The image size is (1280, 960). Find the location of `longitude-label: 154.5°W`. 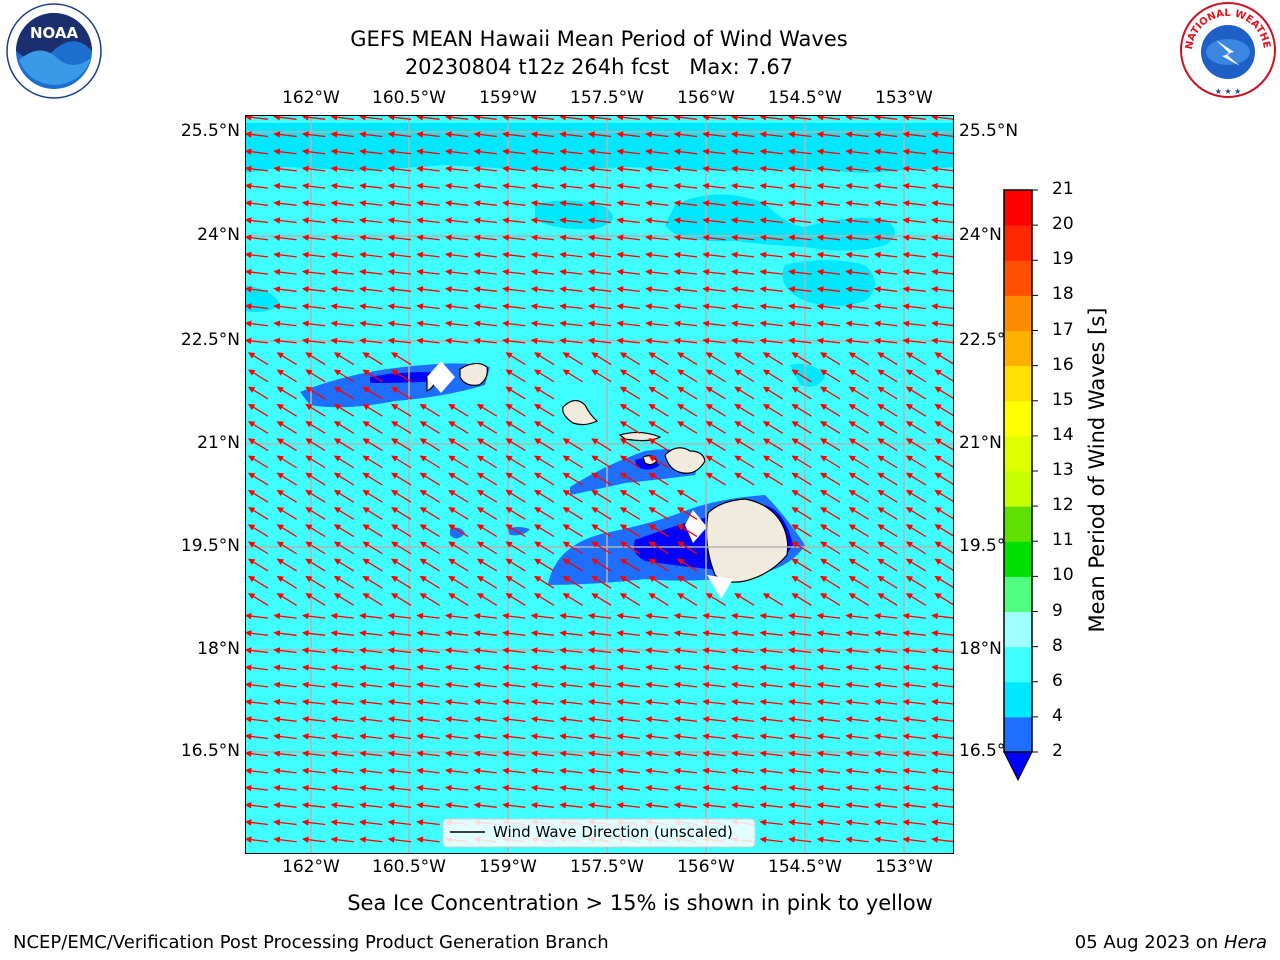

longitude-label: 154.5°W is located at coordinates (805, 98).